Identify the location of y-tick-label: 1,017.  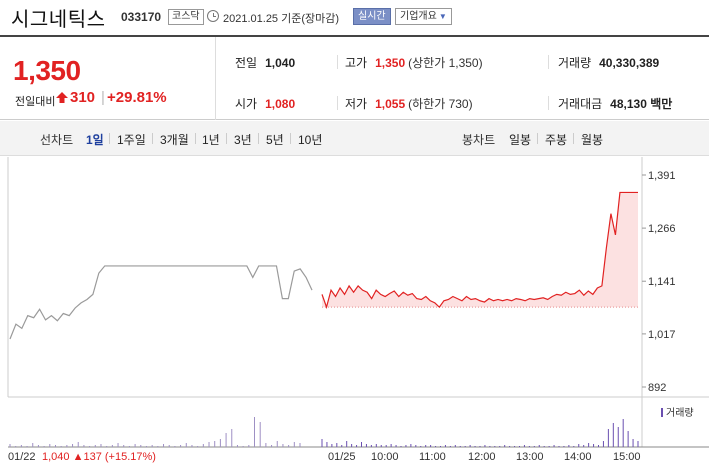
(662, 335).